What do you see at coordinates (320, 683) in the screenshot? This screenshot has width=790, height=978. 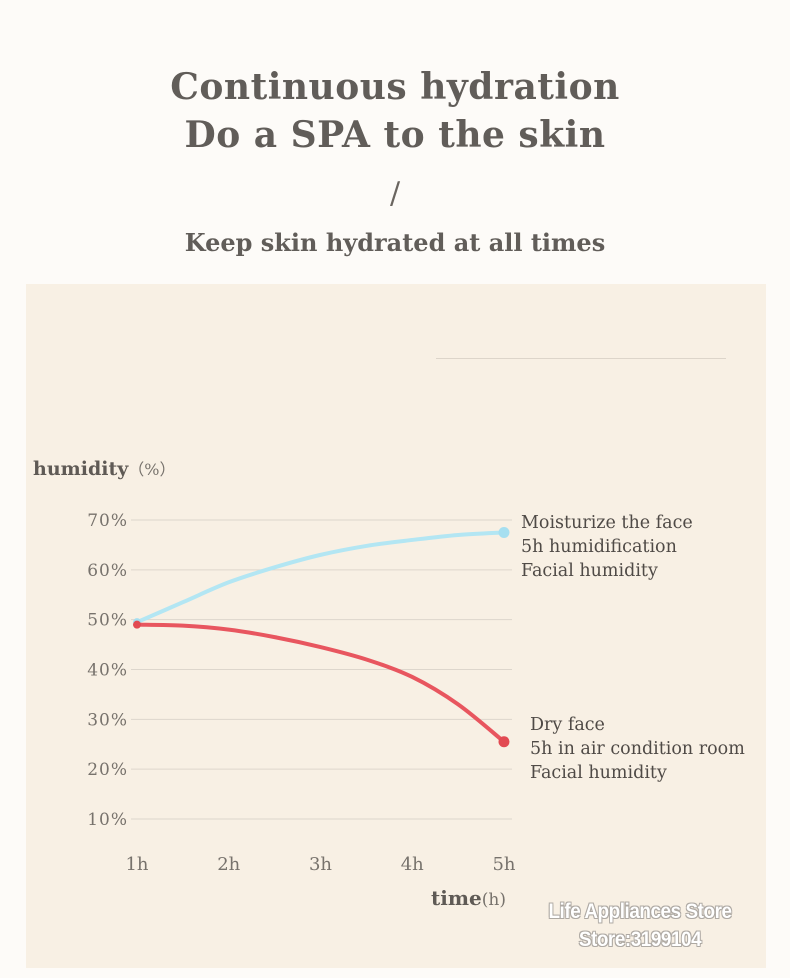 I see `series-dry-face-line` at bounding box center [320, 683].